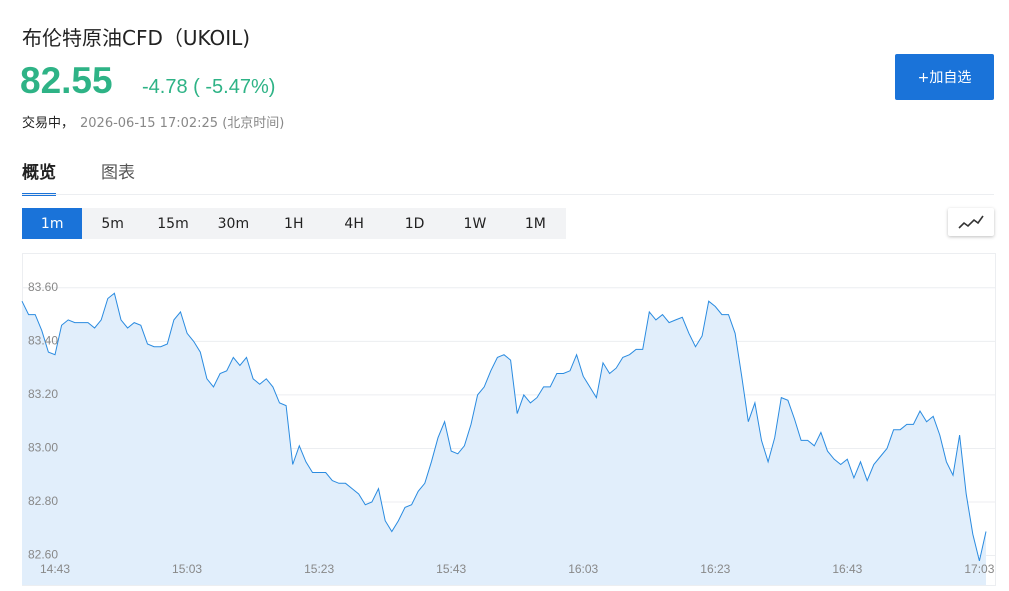 The image size is (1009, 591). What do you see at coordinates (66, 80) in the screenshot?
I see `price: 82.55` at bounding box center [66, 80].